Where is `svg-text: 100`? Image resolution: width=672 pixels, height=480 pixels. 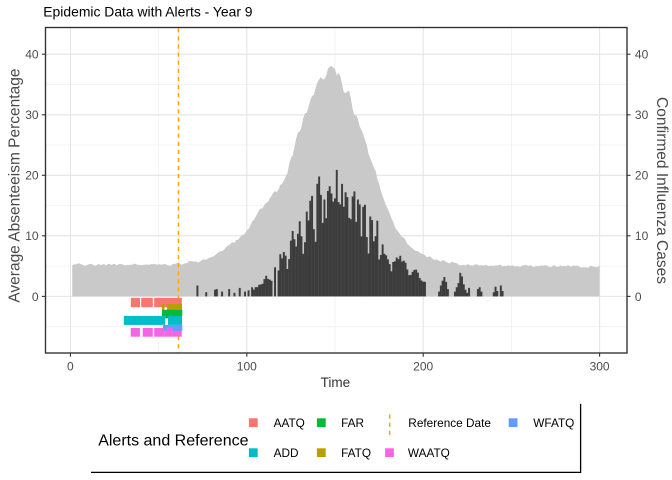
svg-text: 100 is located at coordinates (247, 367).